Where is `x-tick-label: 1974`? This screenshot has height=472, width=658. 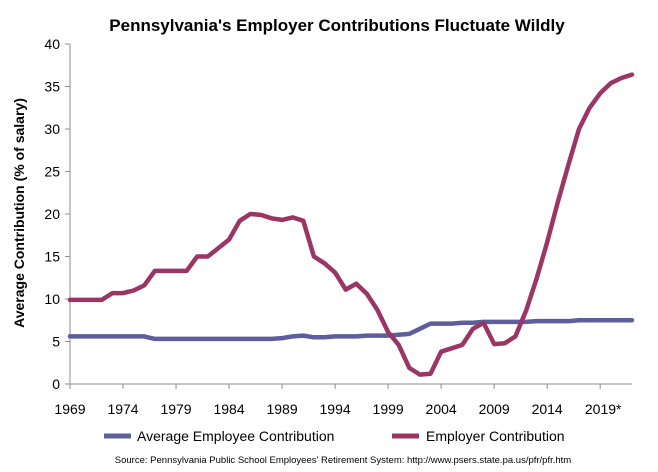
x-tick-label: 1974 is located at coordinates (122, 409).